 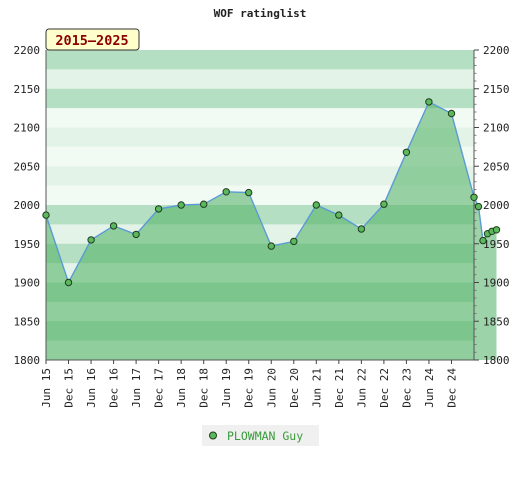 I want to click on y-tick-label-left: 1850, so click(x=27, y=321).